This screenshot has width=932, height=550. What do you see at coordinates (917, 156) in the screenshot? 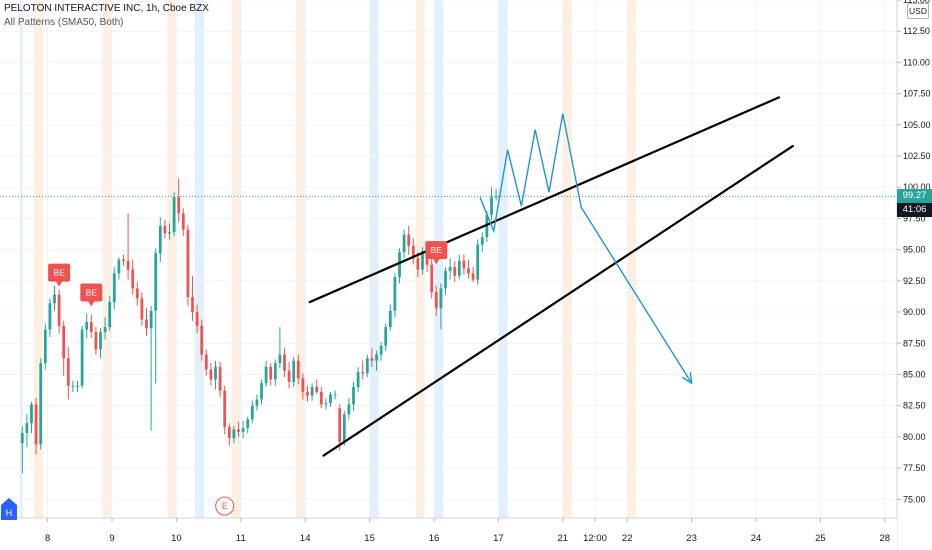
I see `price-tick-label: 102.50` at bounding box center [917, 156].